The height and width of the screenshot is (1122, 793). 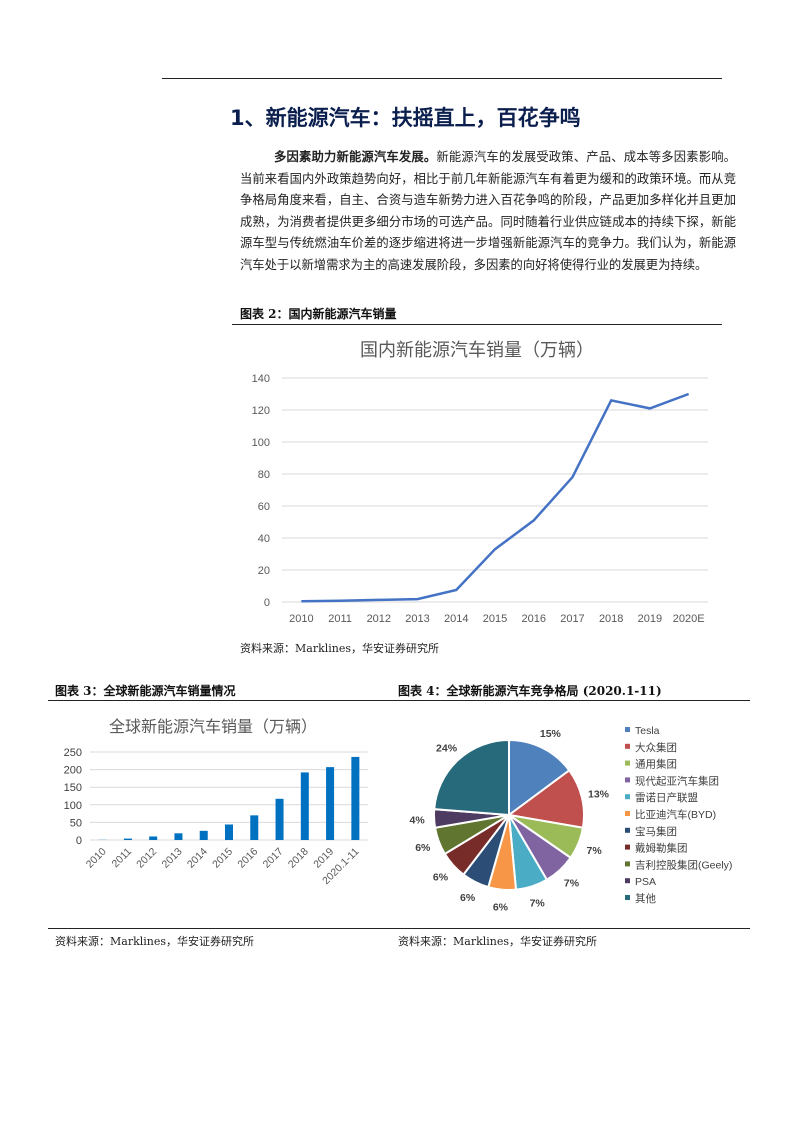 What do you see at coordinates (656, 831) in the screenshot?
I see `legend-label: 宝马集团` at bounding box center [656, 831].